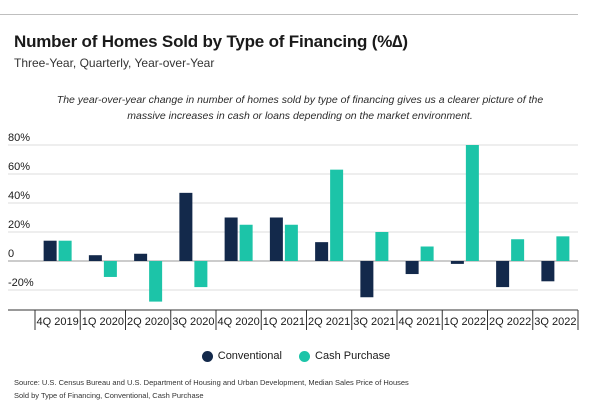  I want to click on x-tick-label: 4Q 2021, so click(420, 322).